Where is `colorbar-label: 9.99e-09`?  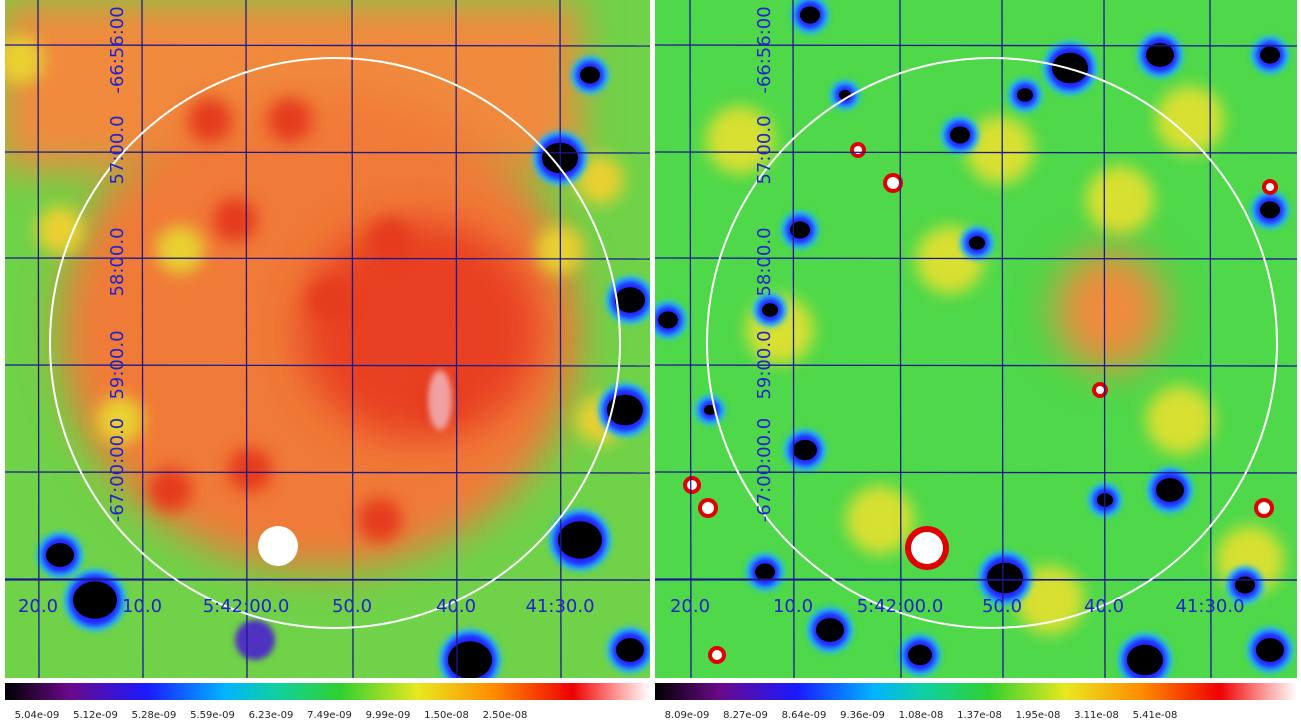 colorbar-label: 9.99e-09 is located at coordinates (388, 715).